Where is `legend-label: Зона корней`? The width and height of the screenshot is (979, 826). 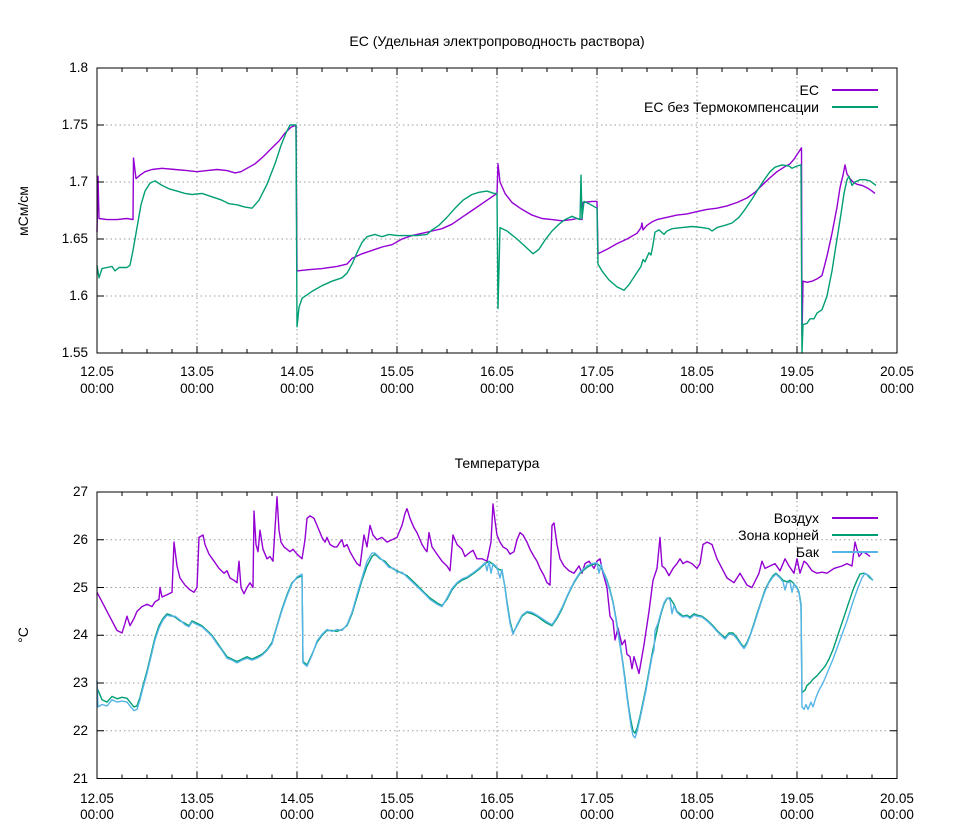
legend-label: Зона корней is located at coordinates (778, 534).